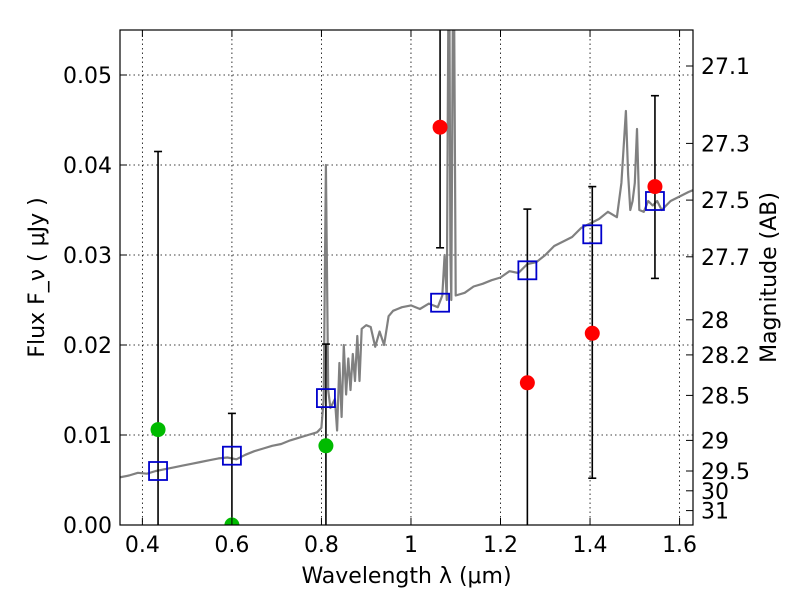 The image size is (800, 600). Describe the element at coordinates (37, 277) in the screenshot. I see `y-axis-label: Flux F_ν ( μJy )` at that location.